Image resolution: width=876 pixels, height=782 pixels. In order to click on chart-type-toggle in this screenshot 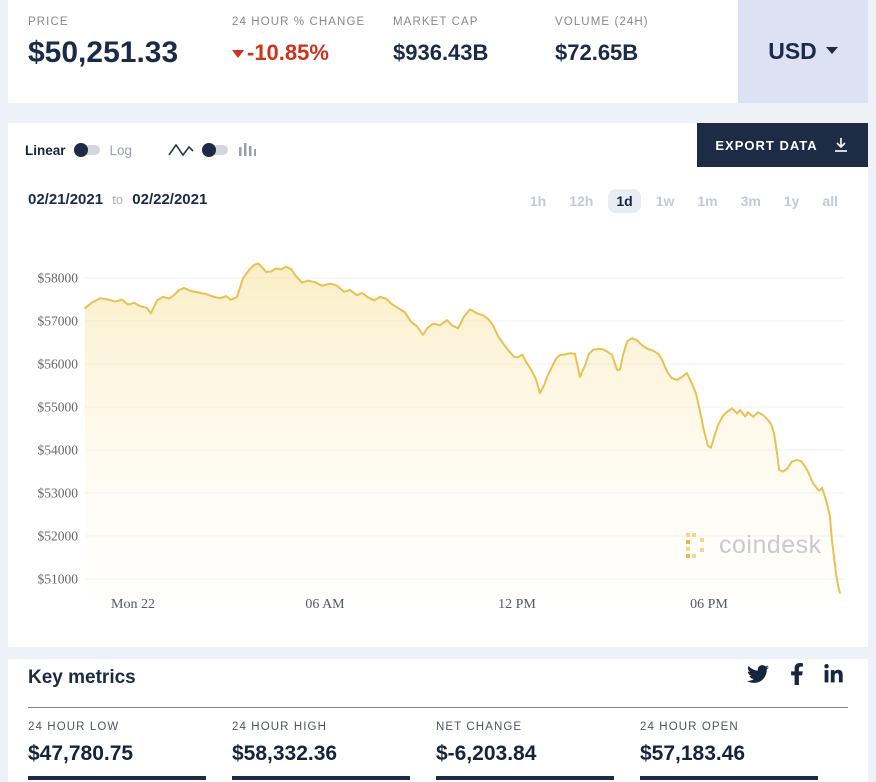, I will do `click(215, 150)`.